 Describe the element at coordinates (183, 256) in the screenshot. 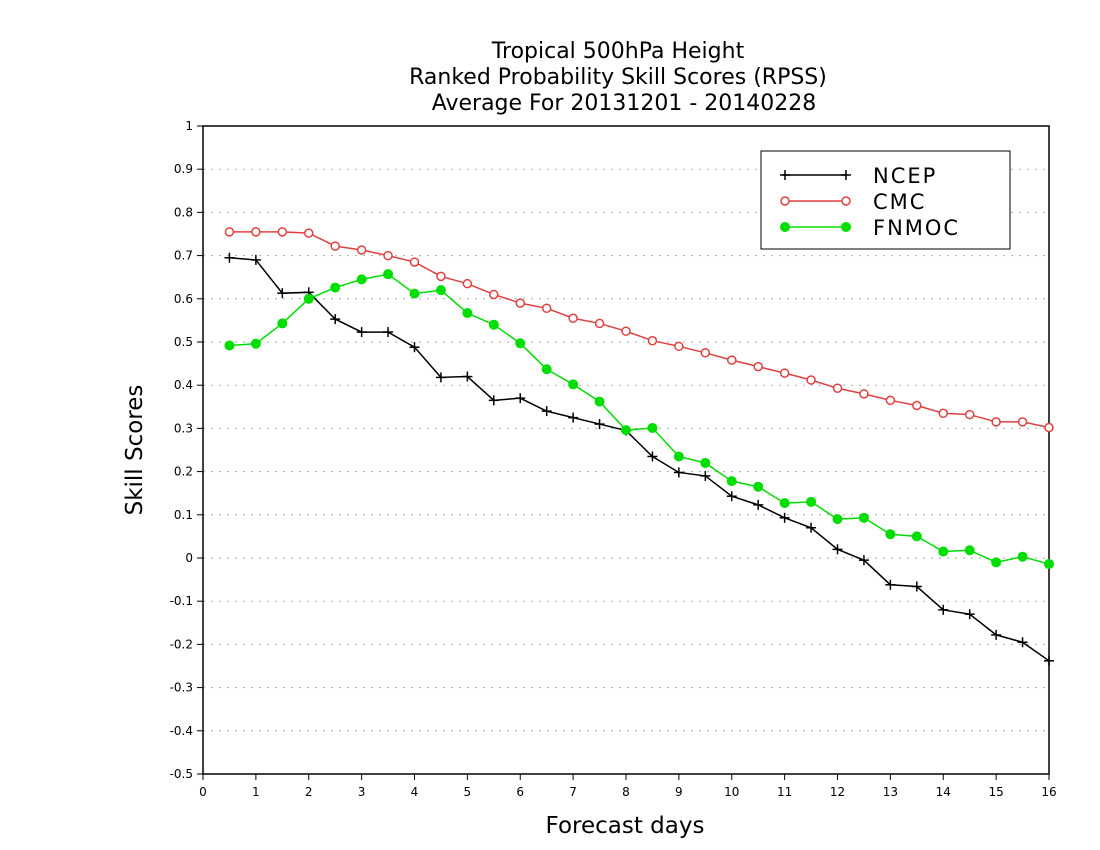

I see `y-tick-label: 0.7` at that location.